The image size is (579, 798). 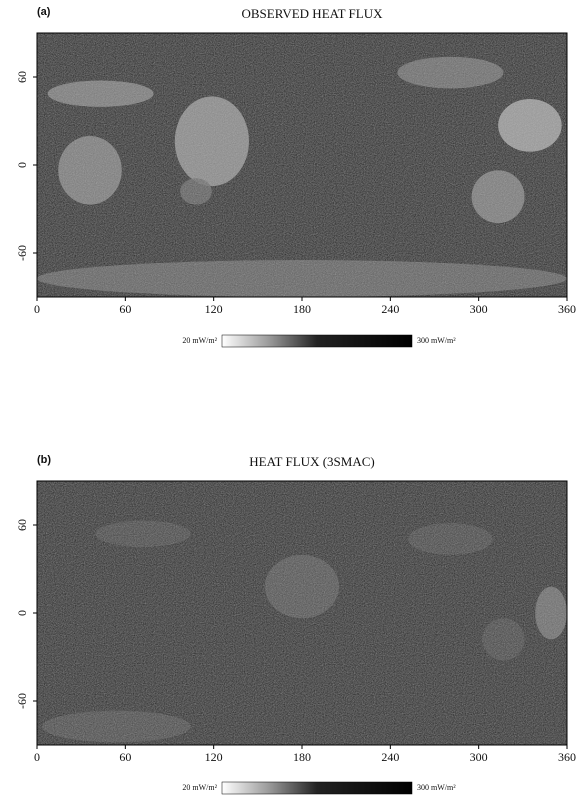 I want to click on panel-title: HEAT FLUX (3SMAC), so click(x=311, y=461).